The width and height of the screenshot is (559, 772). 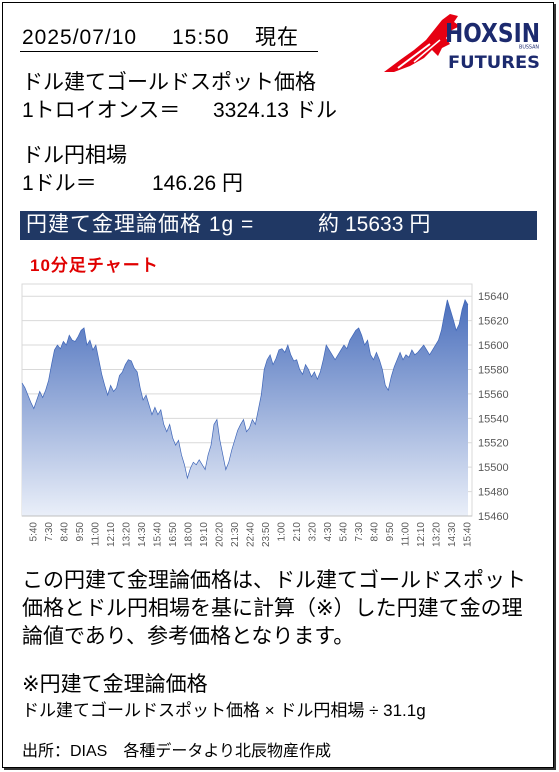 I want to click on y-tick-label: 15640, so click(x=493, y=297).